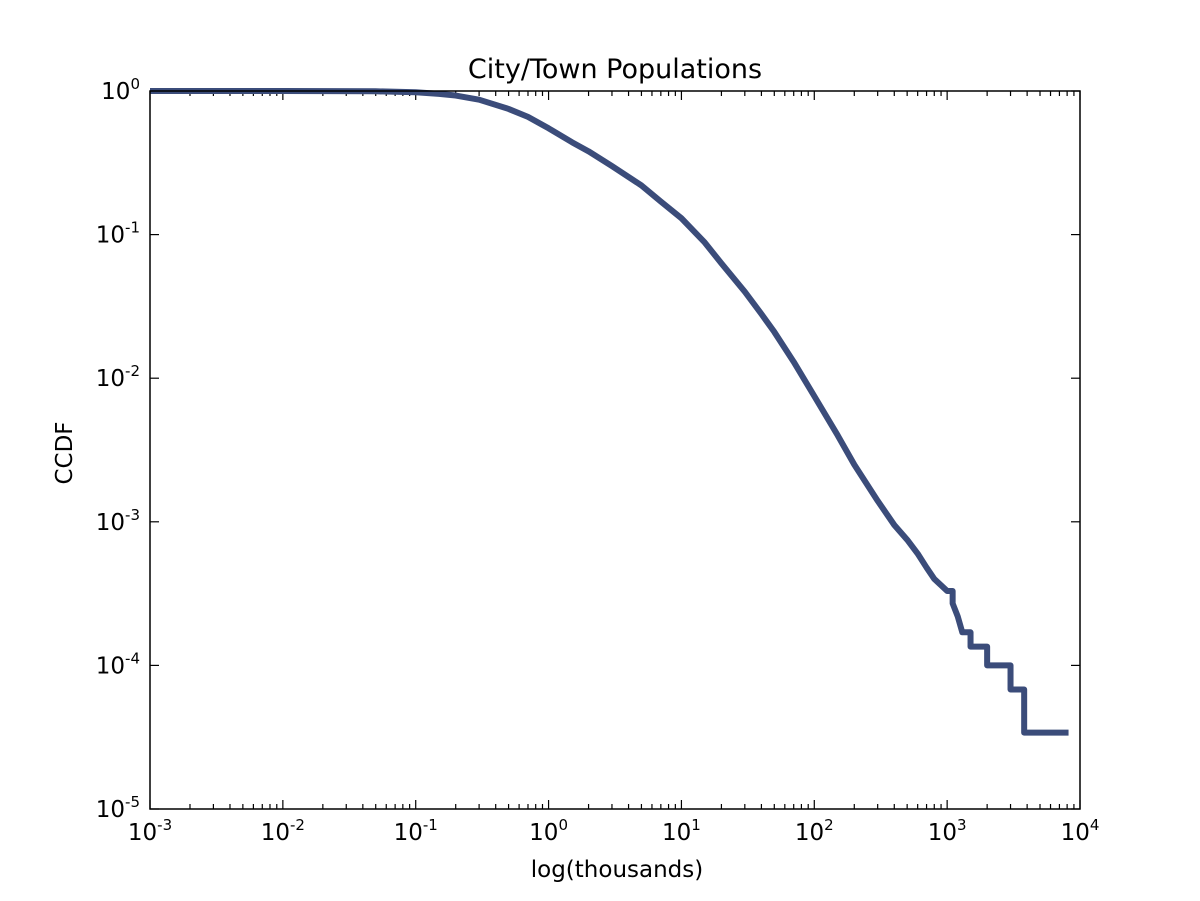 This screenshot has height=901, width=1200. What do you see at coordinates (416, 831) in the screenshot?
I see `x-tick-label: 10⁻¹` at bounding box center [416, 831].